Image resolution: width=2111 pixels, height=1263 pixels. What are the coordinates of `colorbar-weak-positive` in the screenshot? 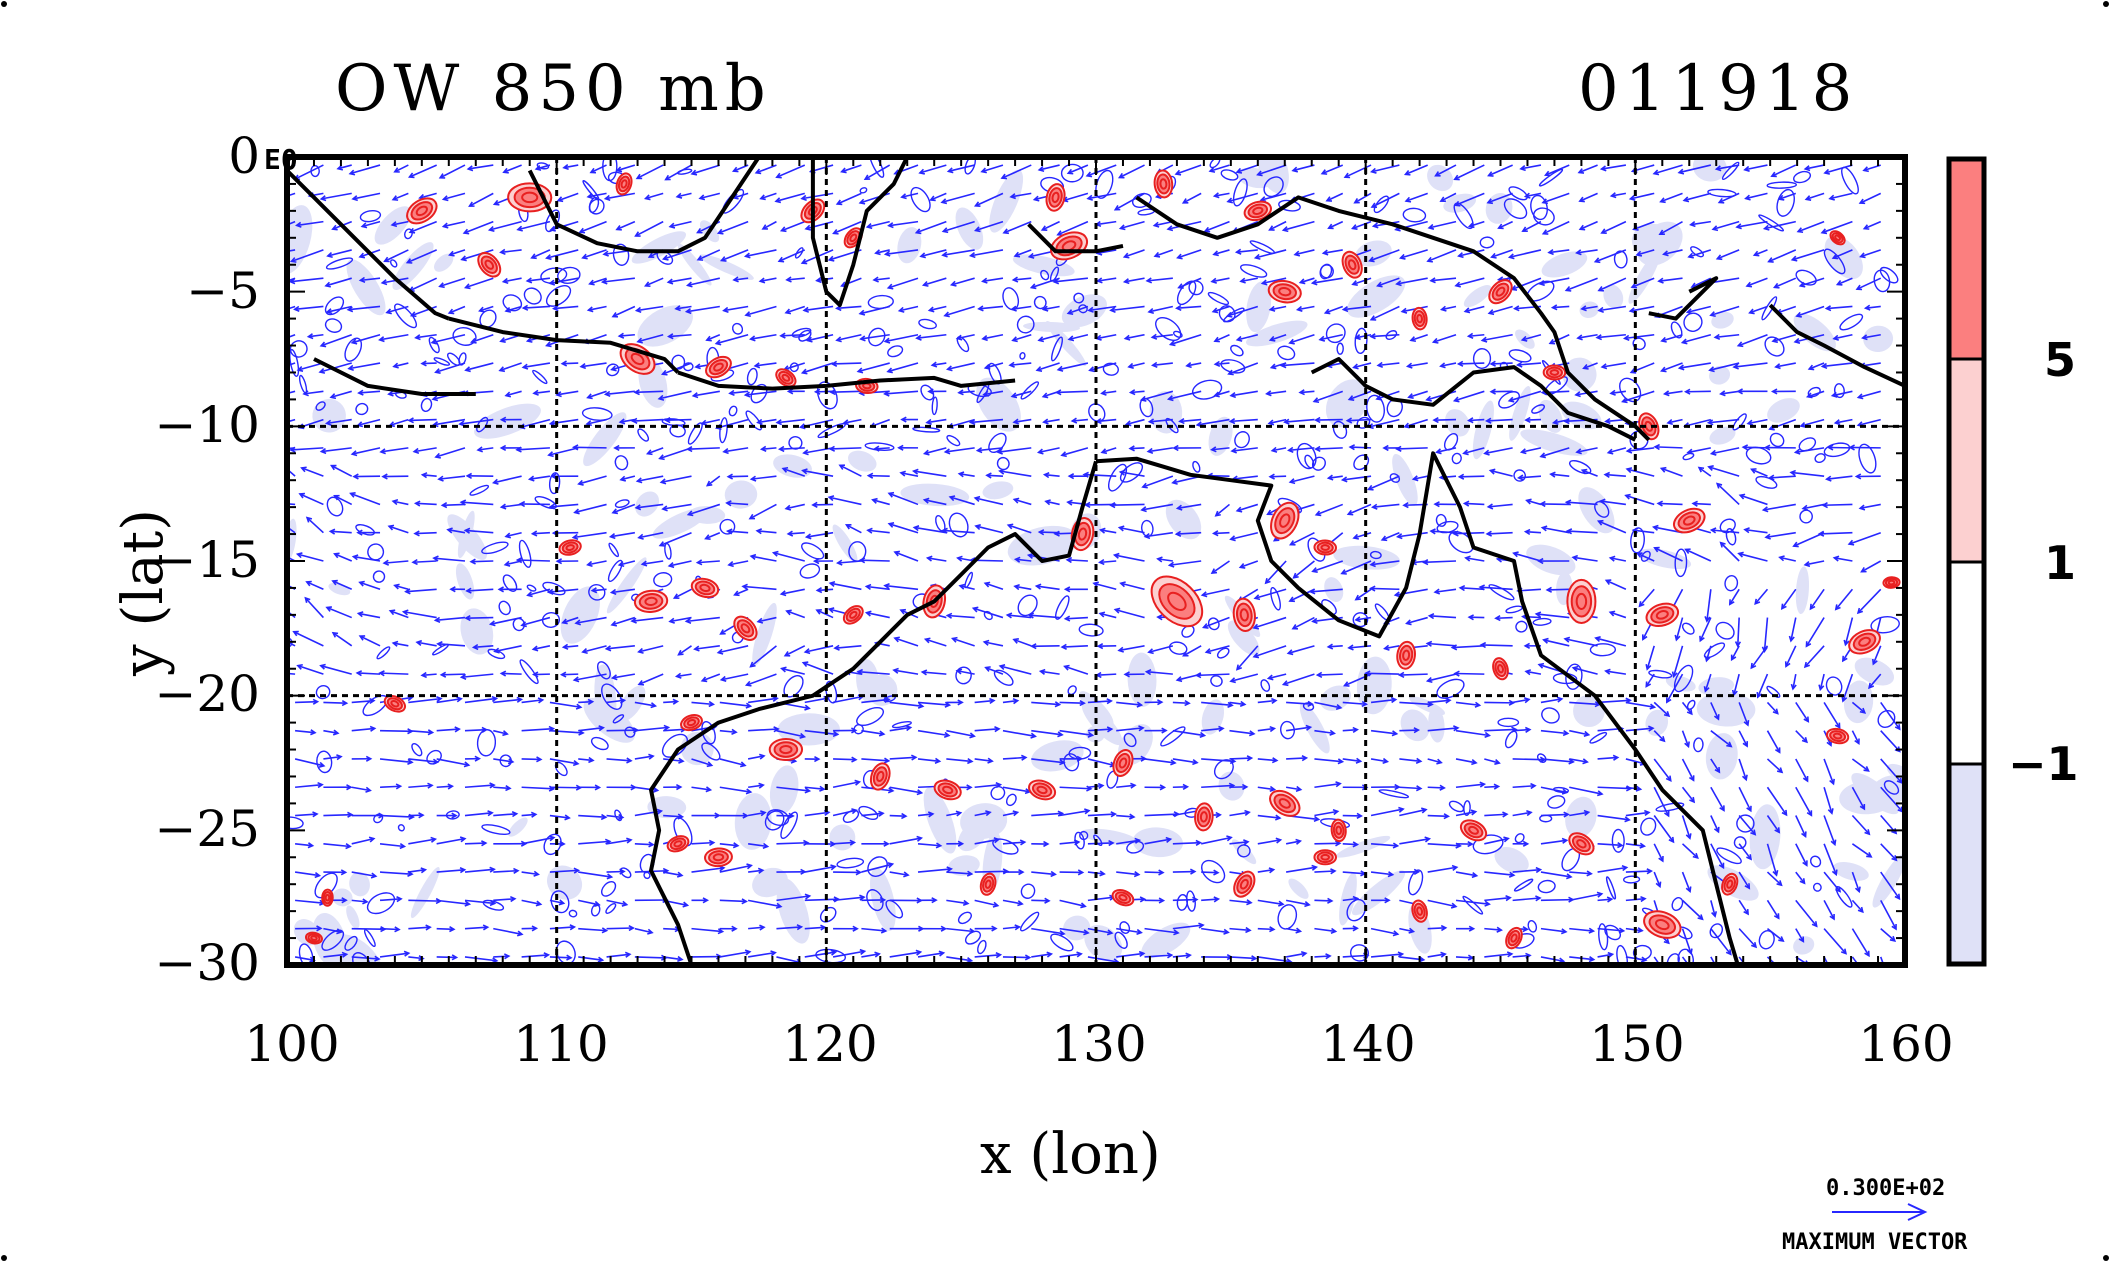 It's located at (1966, 460).